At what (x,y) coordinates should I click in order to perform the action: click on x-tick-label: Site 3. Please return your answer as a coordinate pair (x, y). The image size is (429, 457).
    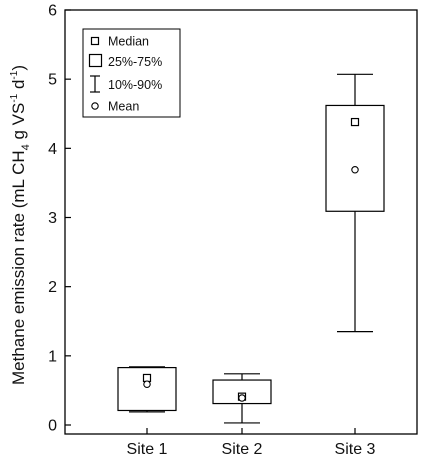
    Looking at the image, I should click on (355, 449).